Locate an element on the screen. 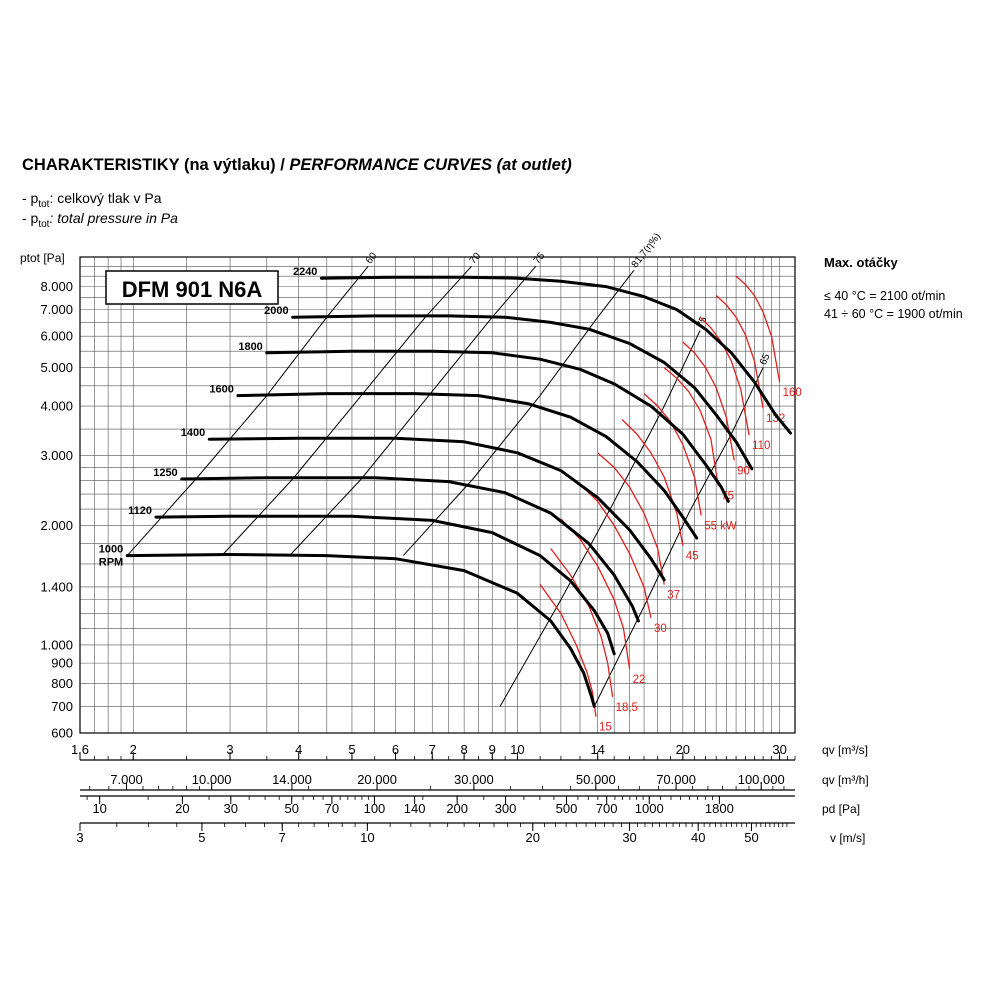  speed-label: 1800 is located at coordinates (250, 347).